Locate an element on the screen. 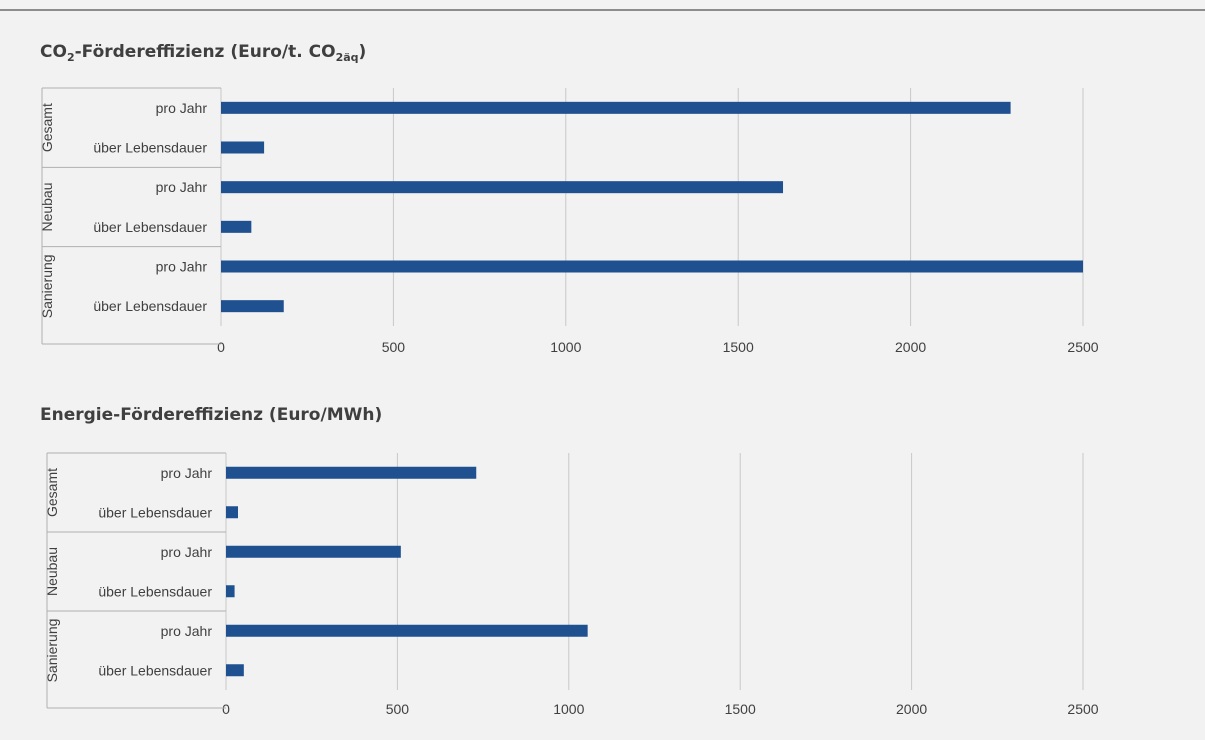 The width and height of the screenshot is (1205, 740). top-divider is located at coordinates (602, 10).